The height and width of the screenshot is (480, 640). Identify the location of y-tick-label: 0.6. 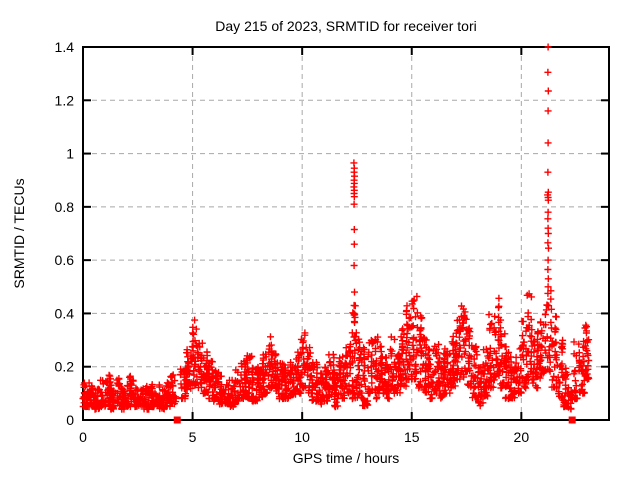
(65, 260).